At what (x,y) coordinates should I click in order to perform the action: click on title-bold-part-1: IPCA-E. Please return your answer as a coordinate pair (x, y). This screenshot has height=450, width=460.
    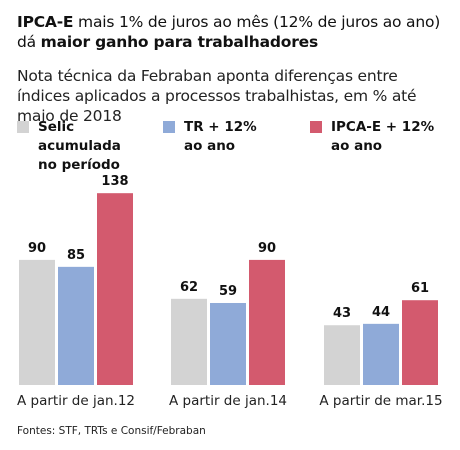
    Looking at the image, I should click on (45, 22).